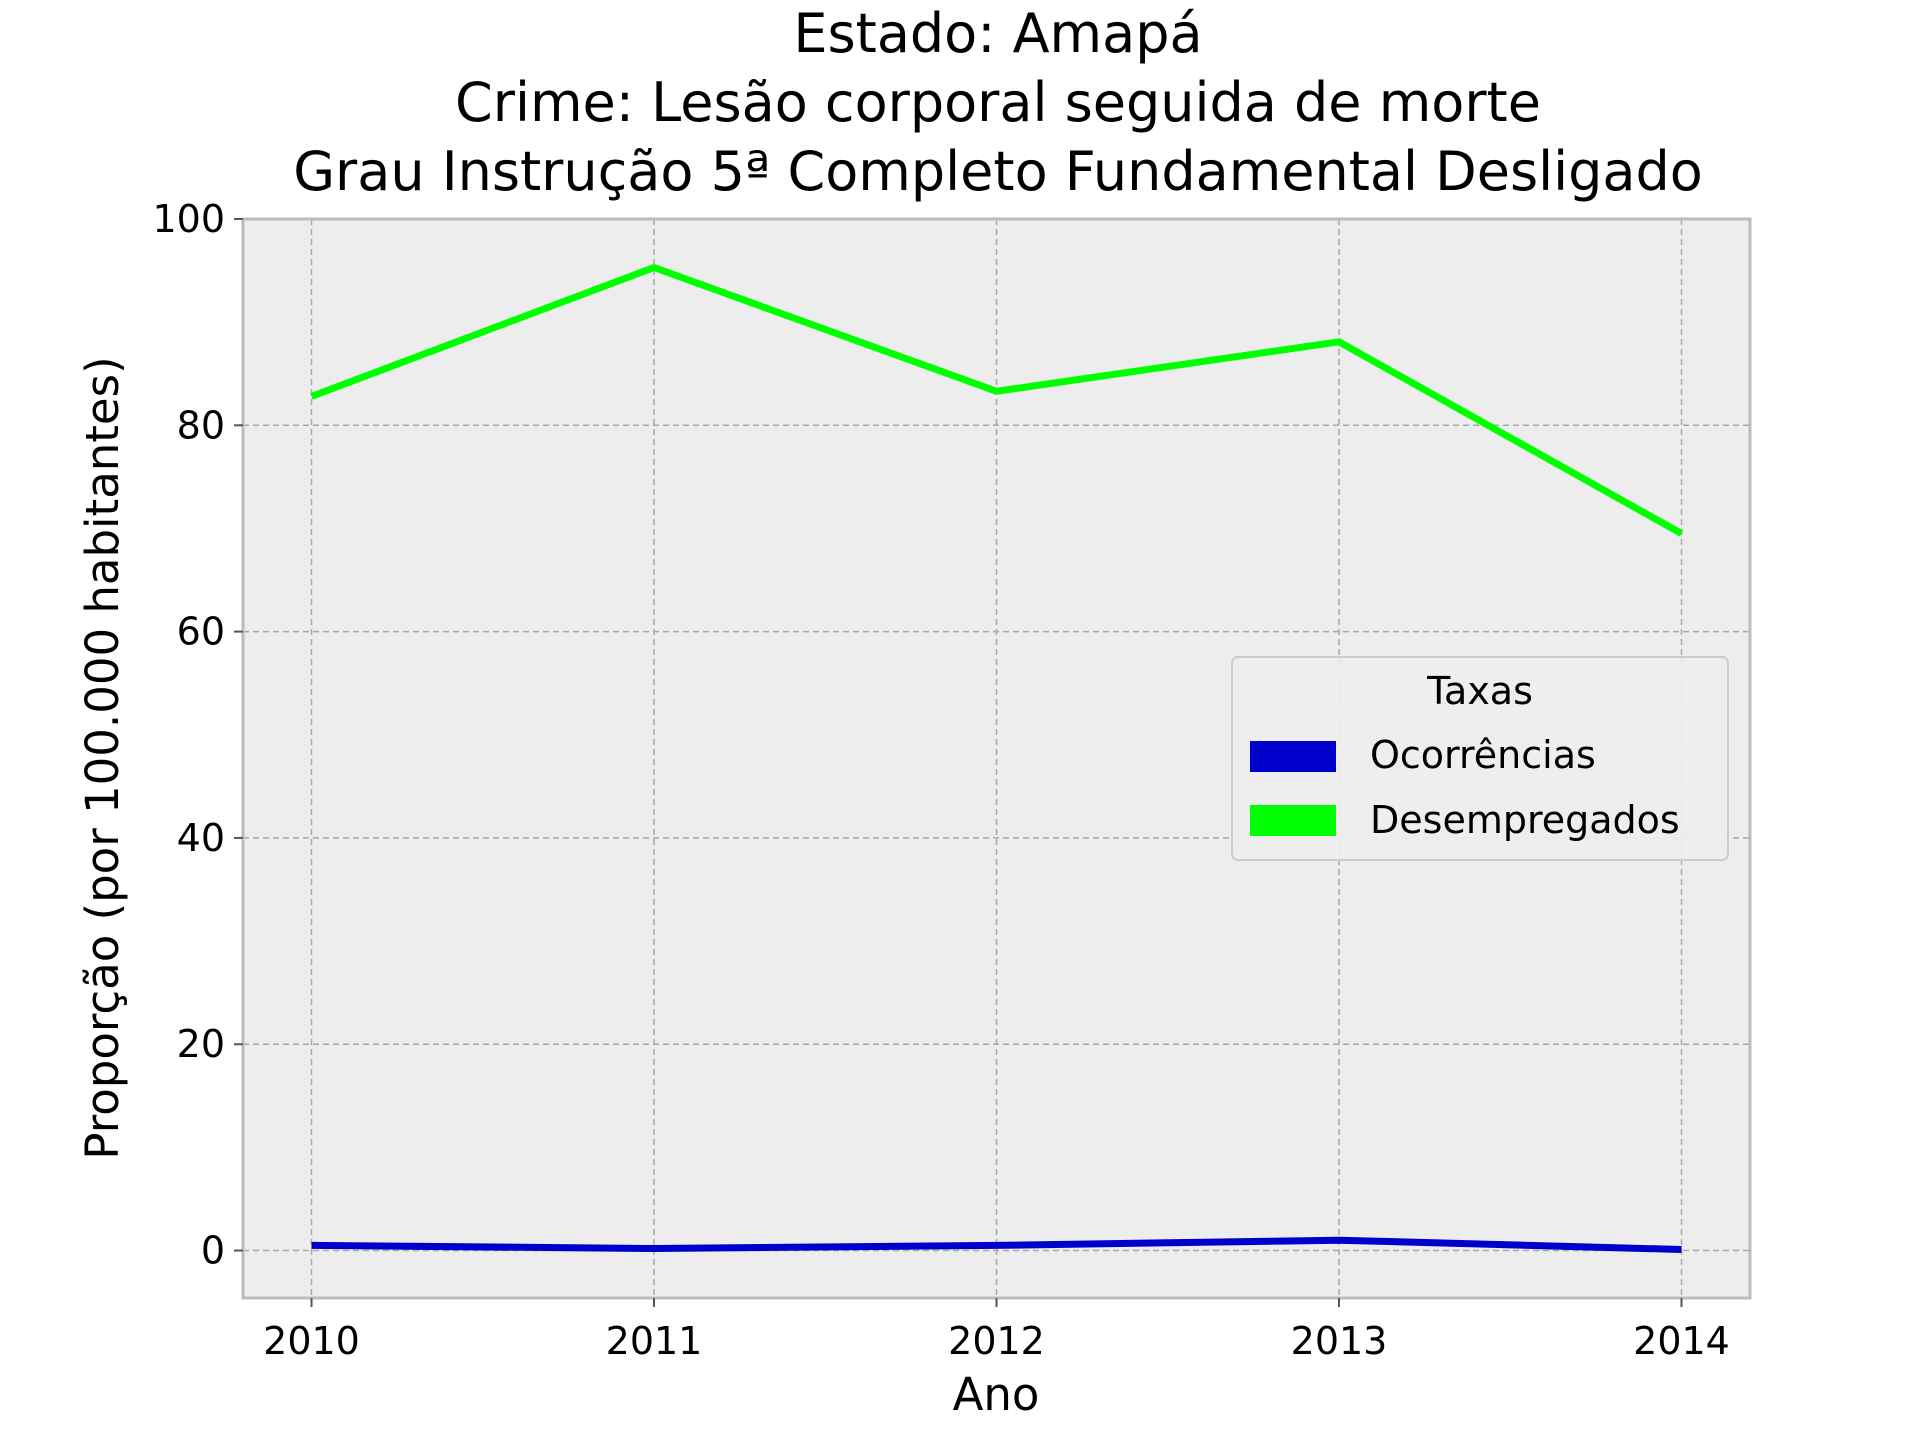  What do you see at coordinates (102, 757) in the screenshot?
I see `y-axis-label: Proporção (por 100.000 habitantes)` at bounding box center [102, 757].